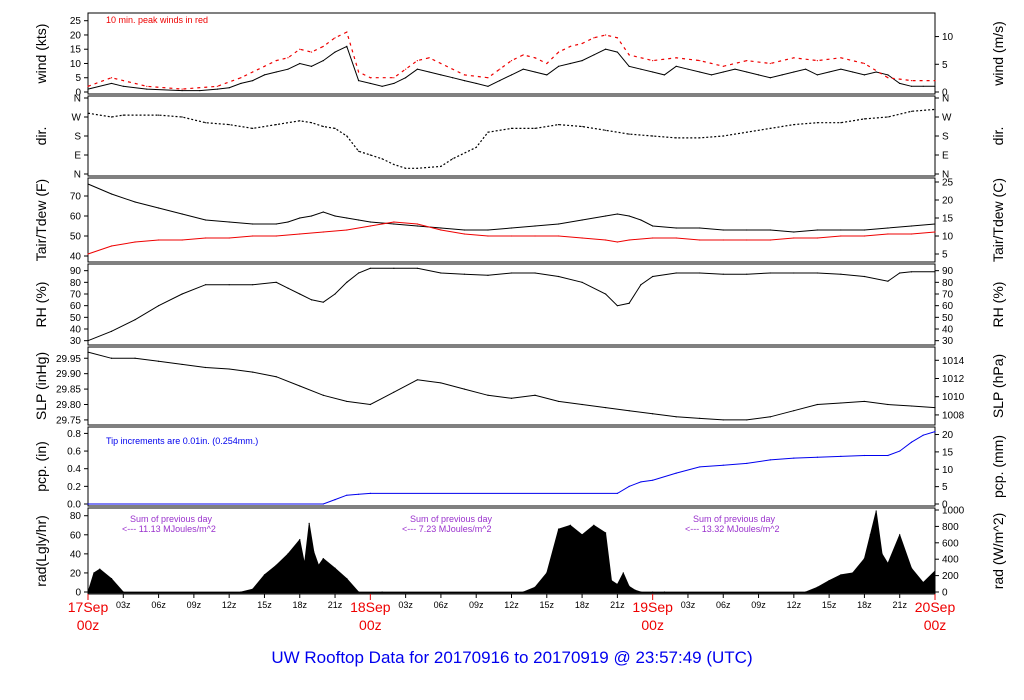  I want to click on day-axis-label: 17Sep, so click(88, 607).